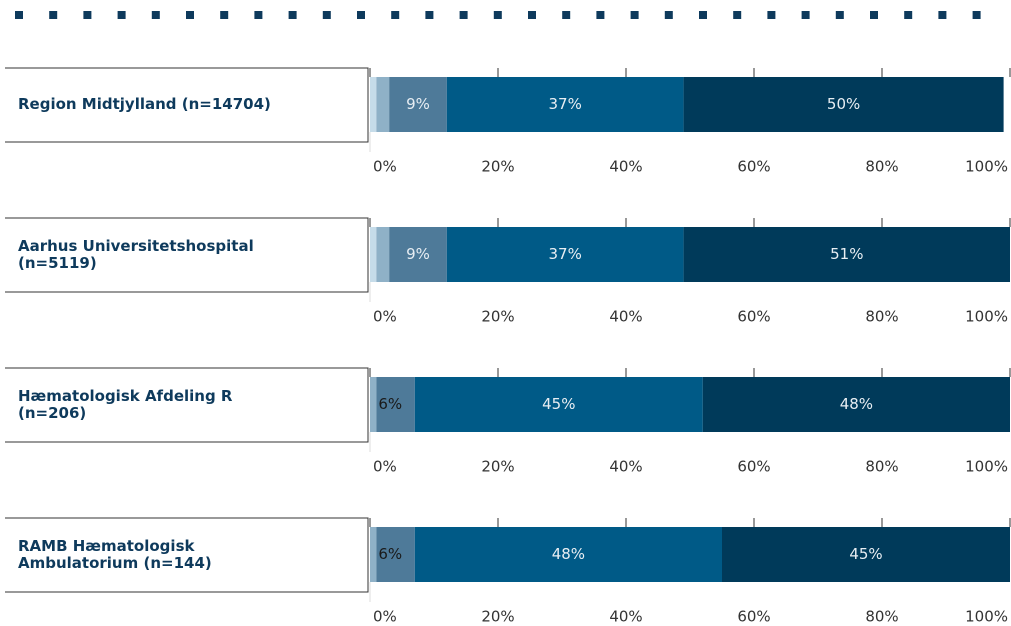 The image size is (1011, 626). I want to click on value-label: 51%, so click(846, 254).